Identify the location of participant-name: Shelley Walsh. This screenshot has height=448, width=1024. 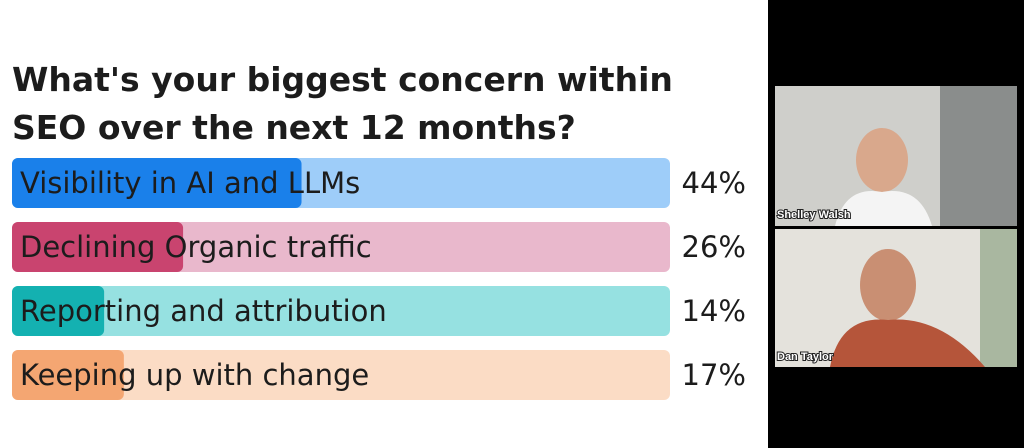
(814, 215).